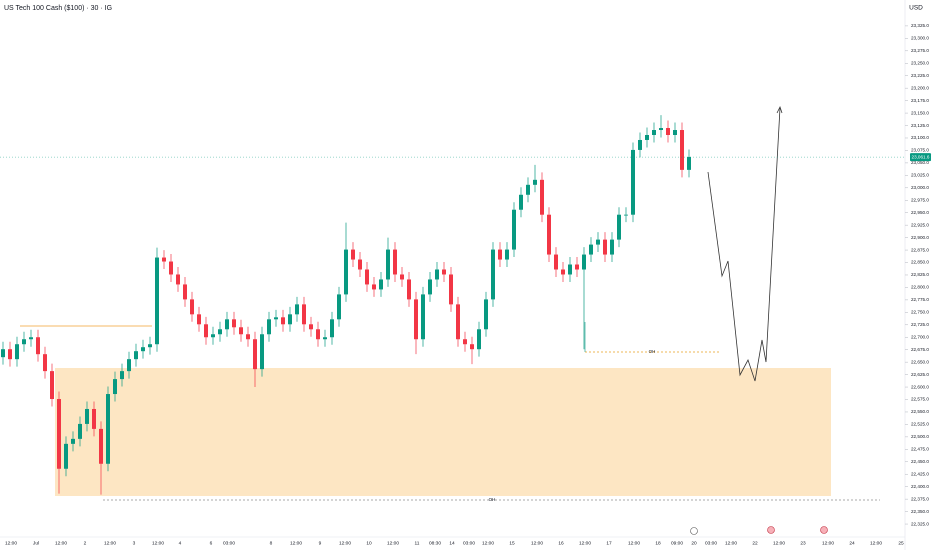 The height and width of the screenshot is (550, 932). Describe the element at coordinates (369, 543) in the screenshot. I see `x-tick-label: 10` at that location.